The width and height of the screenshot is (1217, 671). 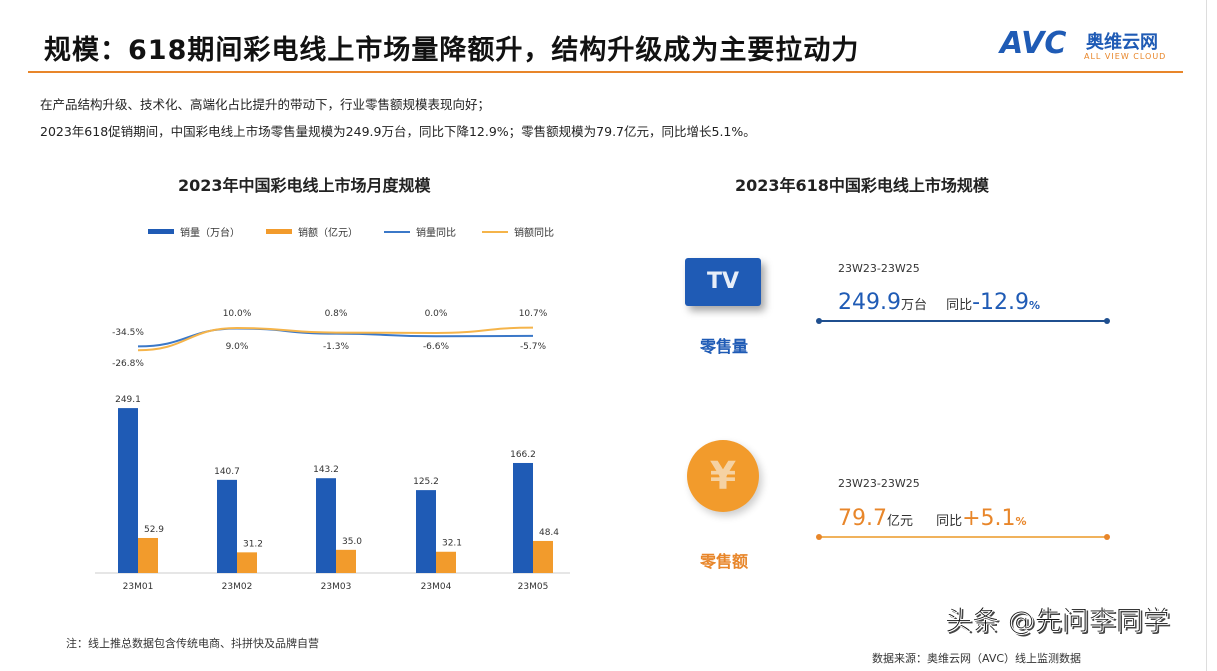 I want to click on volume-kpi: 249.9万台 同比-12.9%, so click(x=939, y=302).